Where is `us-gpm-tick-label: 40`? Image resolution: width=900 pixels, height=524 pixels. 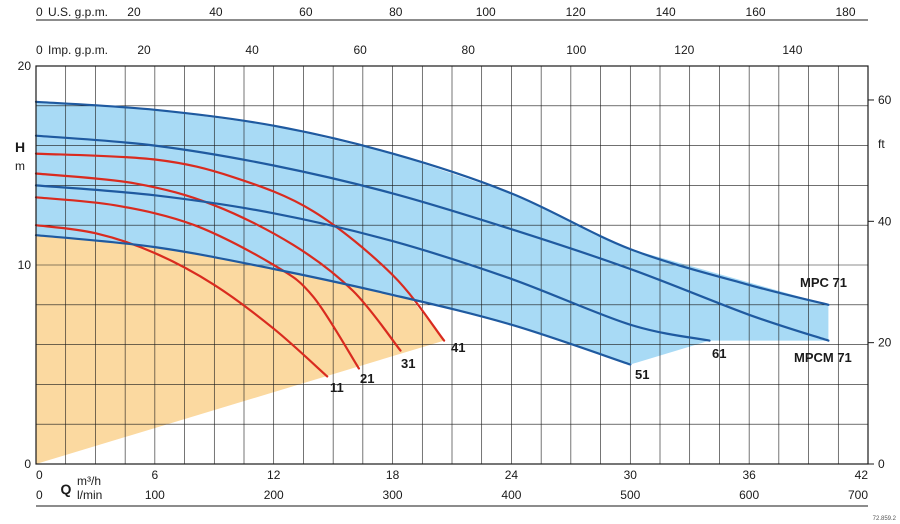 us-gpm-tick-label: 40 is located at coordinates (216, 12).